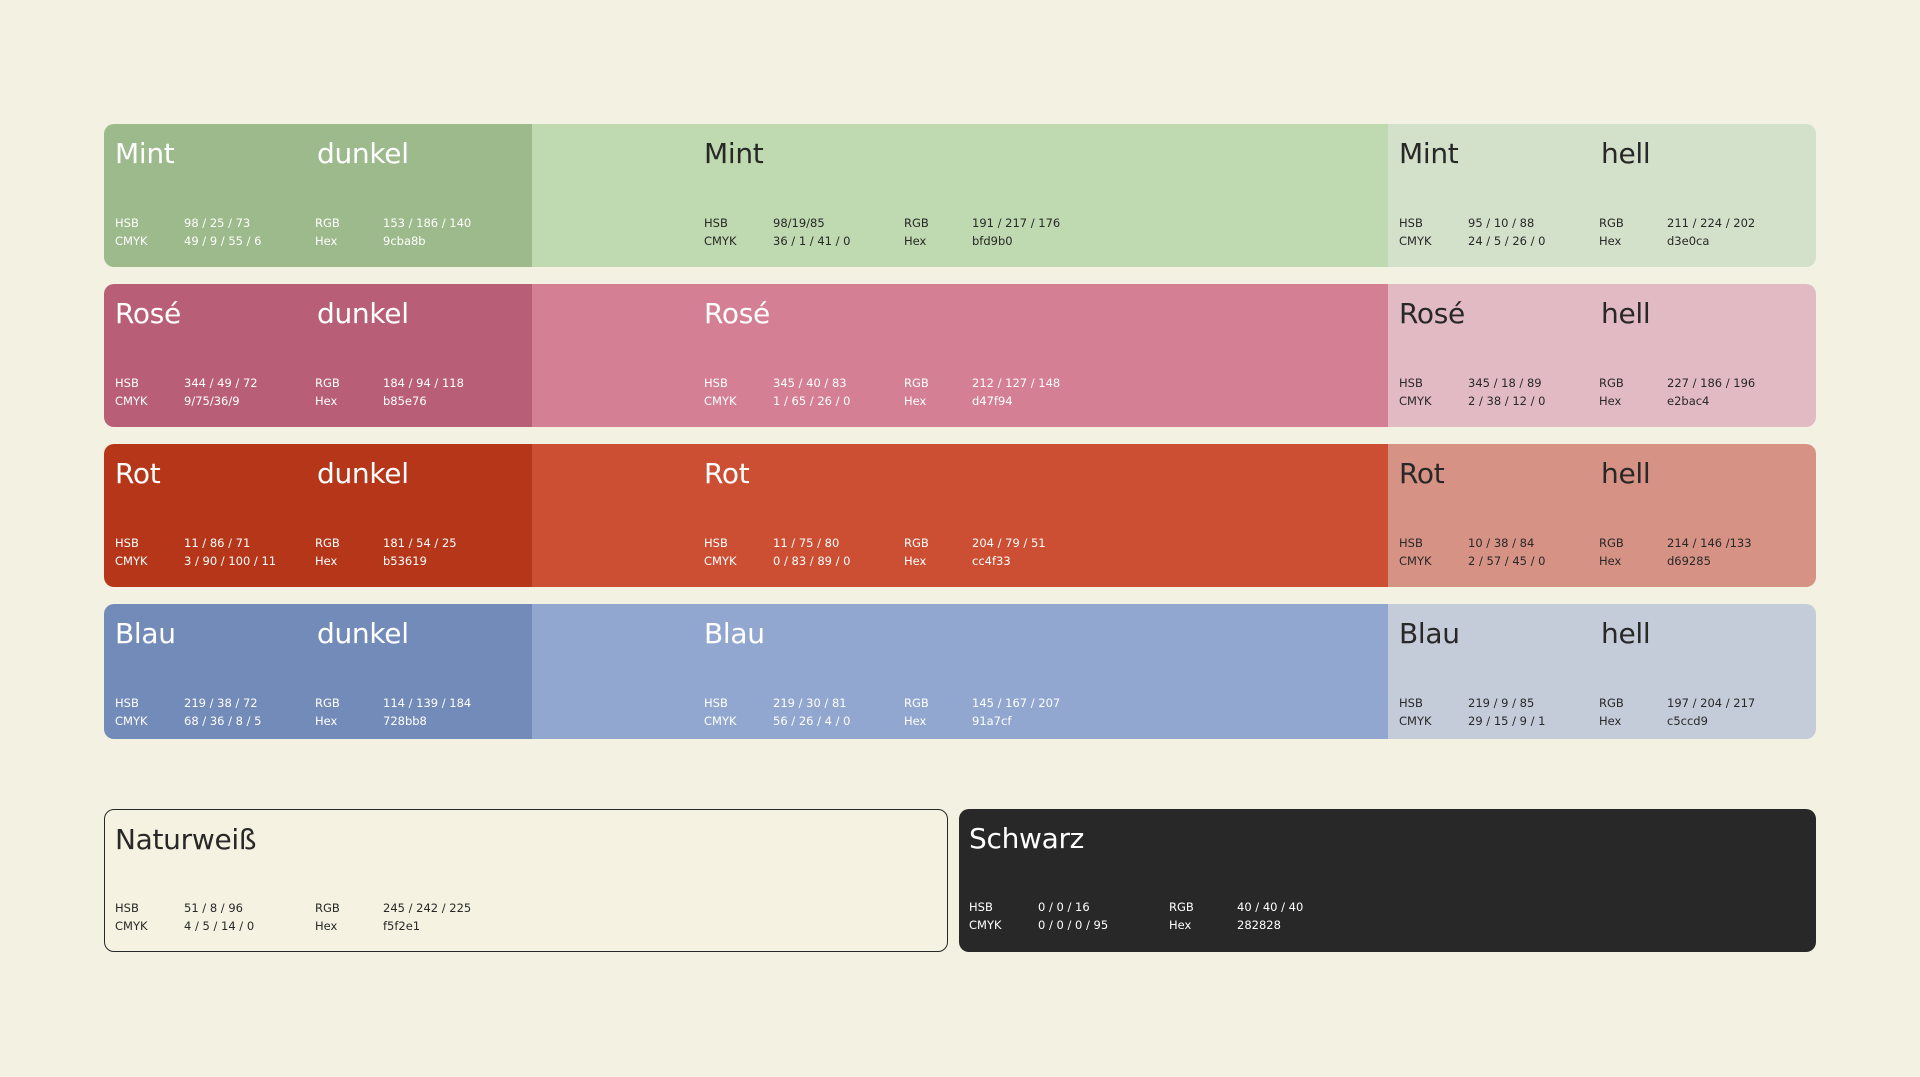 The height and width of the screenshot is (1077, 1920). What do you see at coordinates (1711, 232) in the screenshot?
I see `rgb-hex-values: 211 / 224 / 202 d3e0ca` at bounding box center [1711, 232].